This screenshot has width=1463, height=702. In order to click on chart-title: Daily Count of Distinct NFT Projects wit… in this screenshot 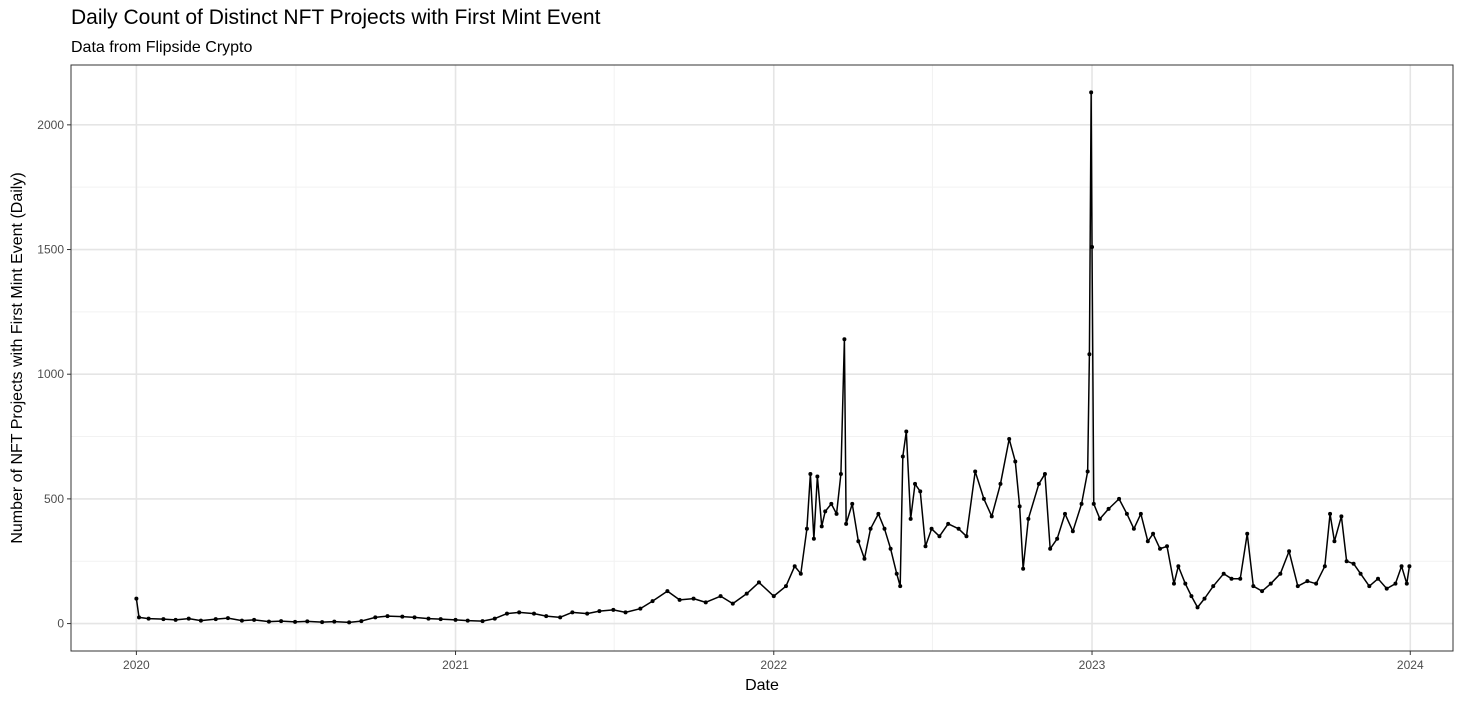, I will do `click(336, 17)`.